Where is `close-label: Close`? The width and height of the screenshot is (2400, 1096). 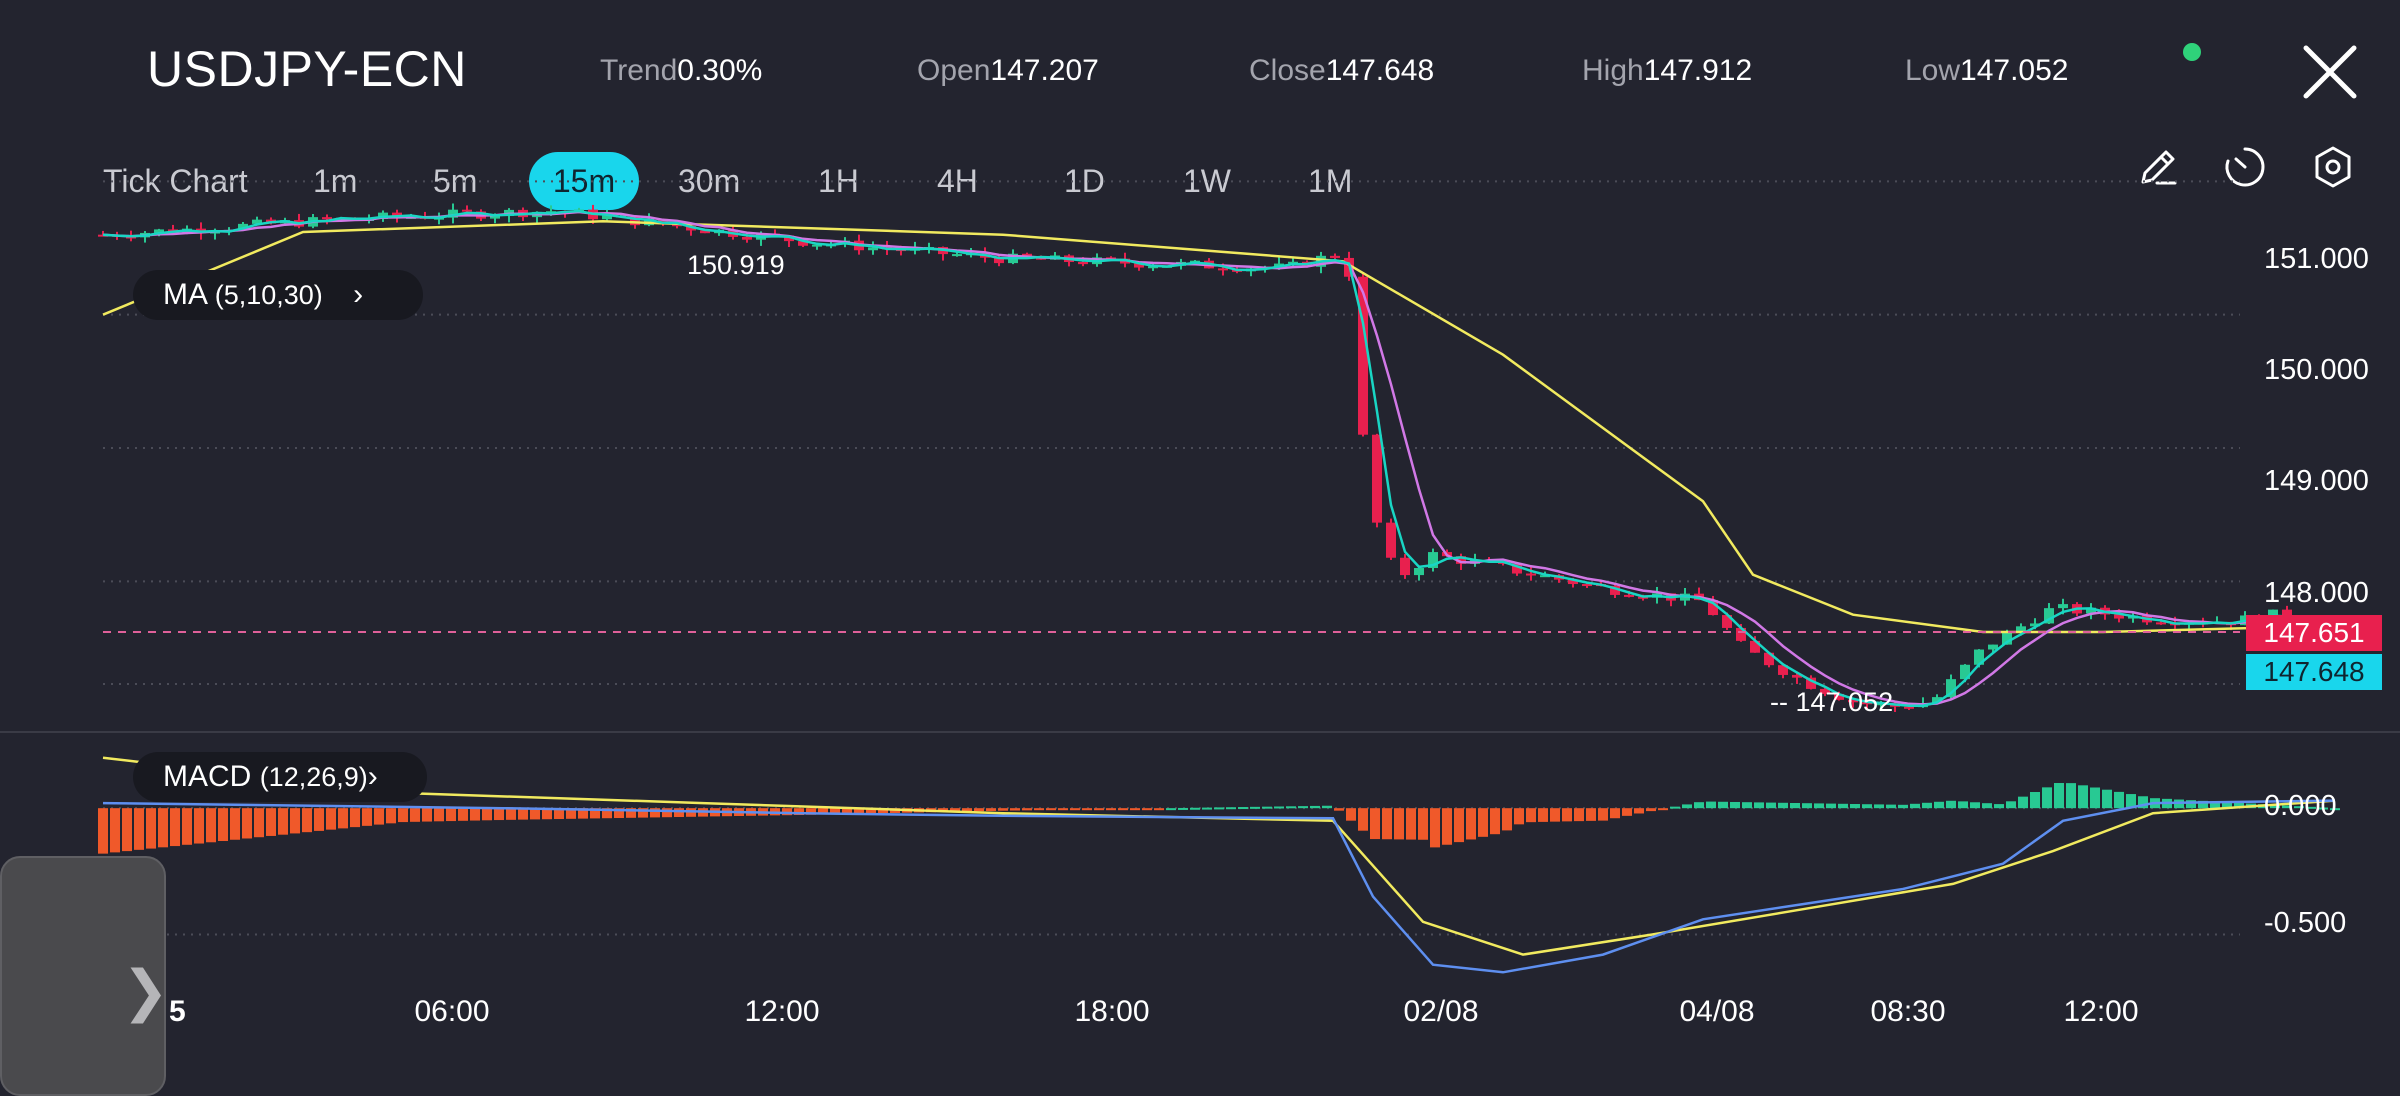 close-label: Close is located at coordinates (1287, 70).